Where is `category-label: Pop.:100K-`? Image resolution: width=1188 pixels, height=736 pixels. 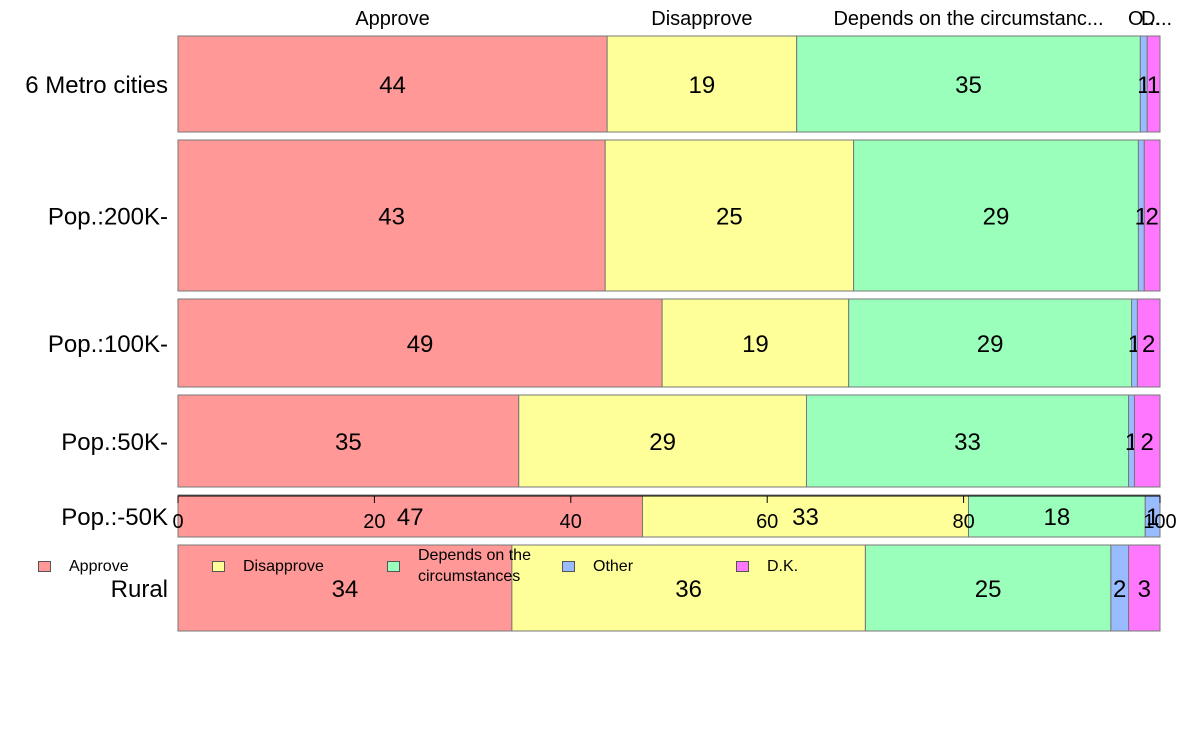
category-label: Pop.:100K- is located at coordinates (108, 344).